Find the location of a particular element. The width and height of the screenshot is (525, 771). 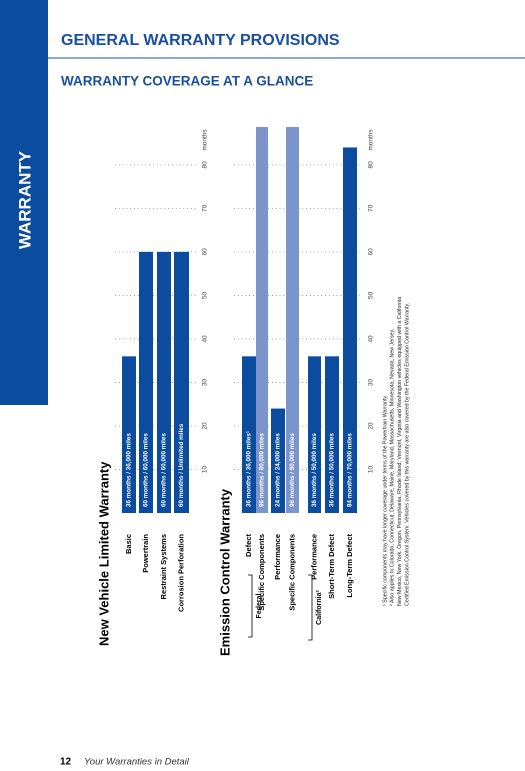

category-label: Defect is located at coordinates (248, 545).